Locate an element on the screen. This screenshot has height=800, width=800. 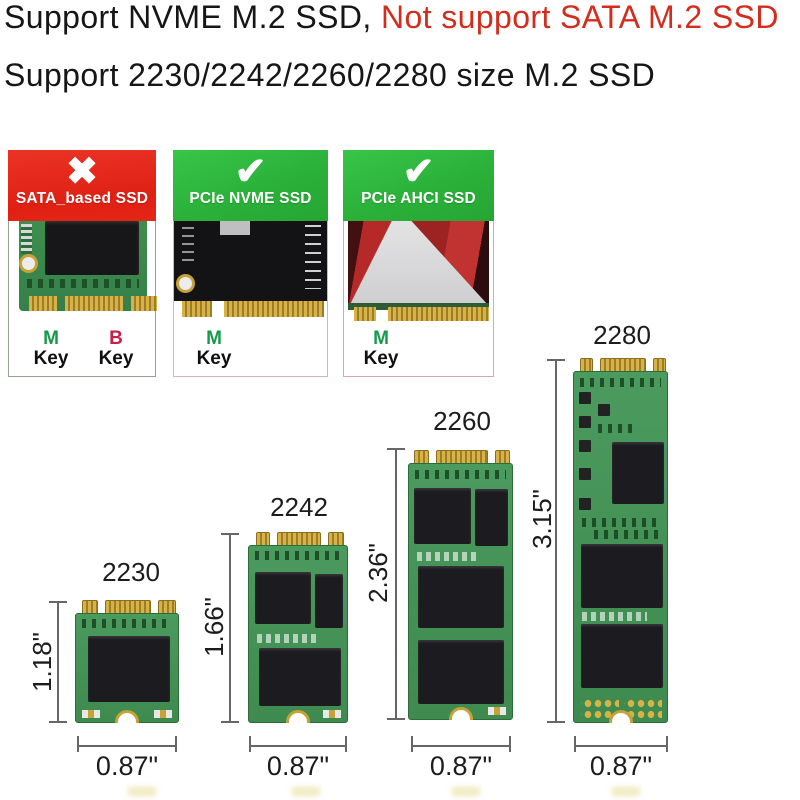
panel-header-not-supported: ✖ SATA_based SSD is located at coordinates (82, 185).